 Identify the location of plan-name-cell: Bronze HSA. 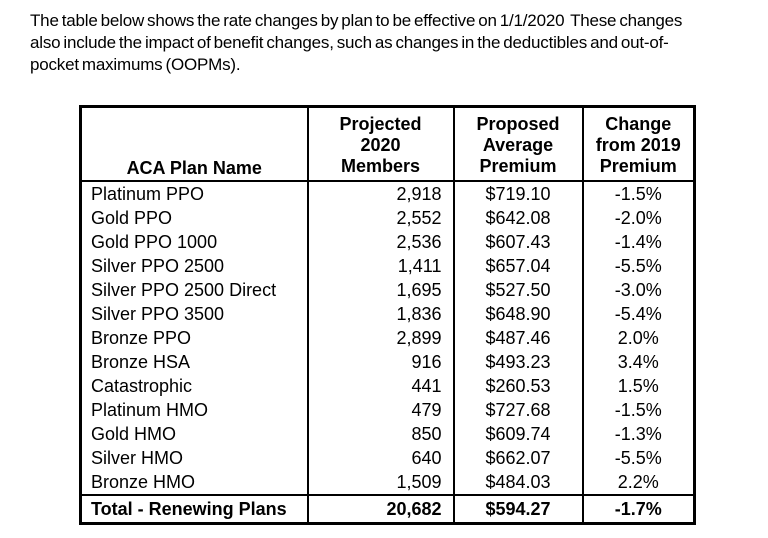
(141, 362).